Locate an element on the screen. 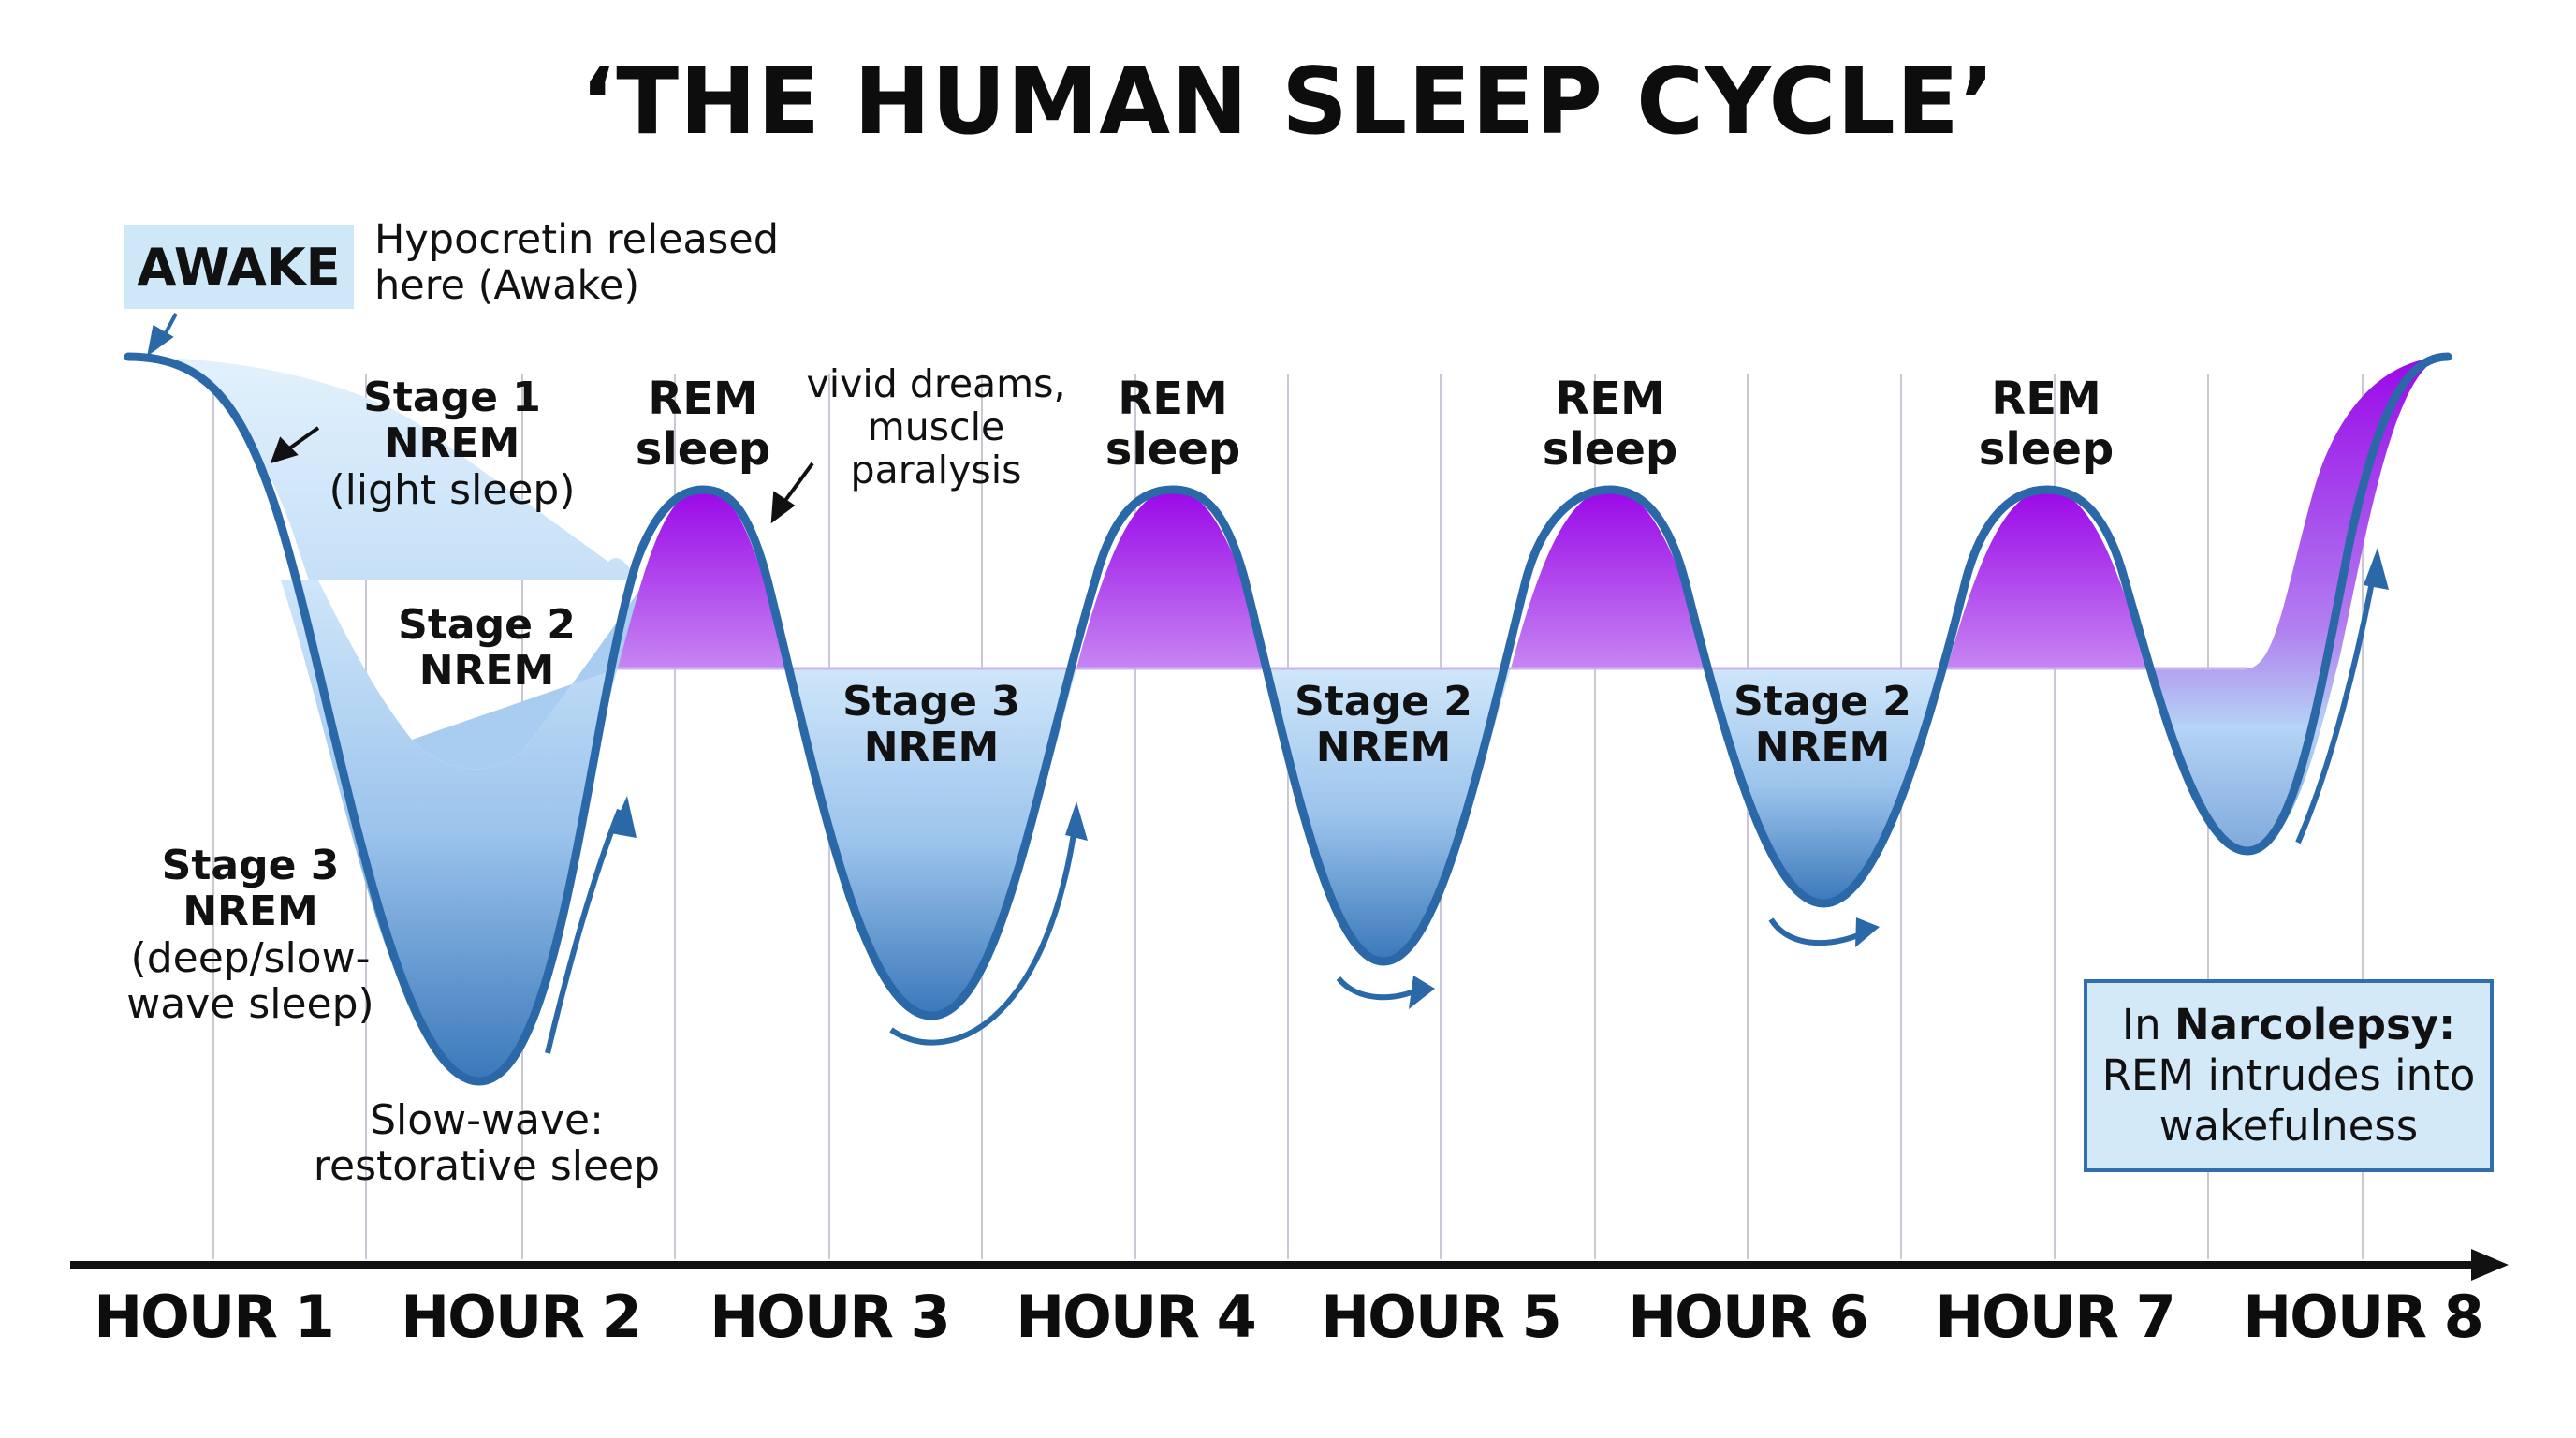 Image resolution: width=2576 pixels, height=1438 pixels. hour-label-1: HOUR 1 is located at coordinates (214, 1317).